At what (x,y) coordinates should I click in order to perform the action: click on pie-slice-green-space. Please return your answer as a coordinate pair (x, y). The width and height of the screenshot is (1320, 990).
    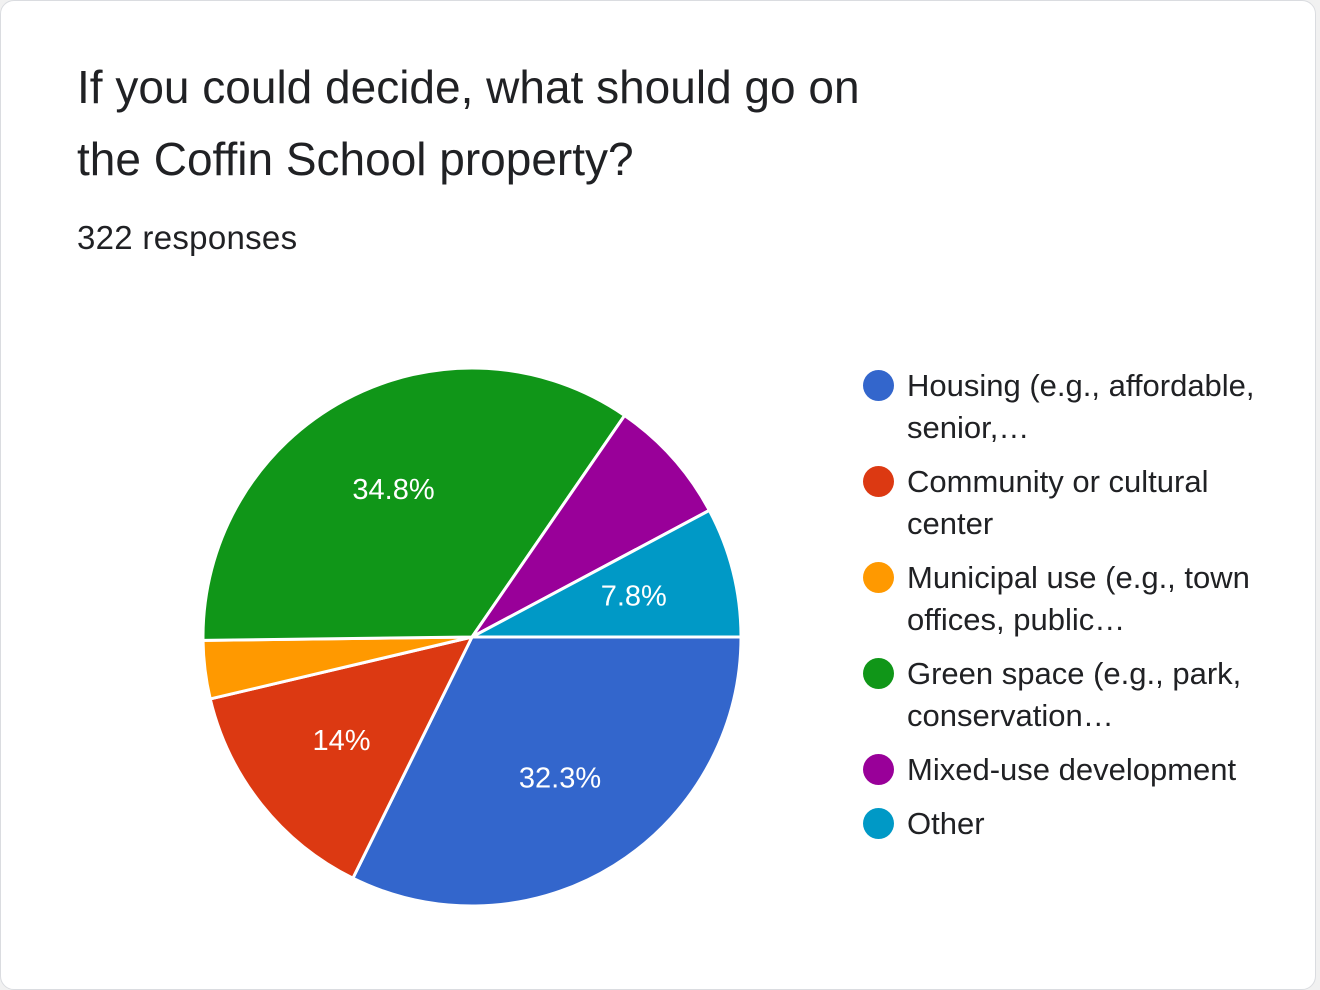
    Looking at the image, I should click on (414, 504).